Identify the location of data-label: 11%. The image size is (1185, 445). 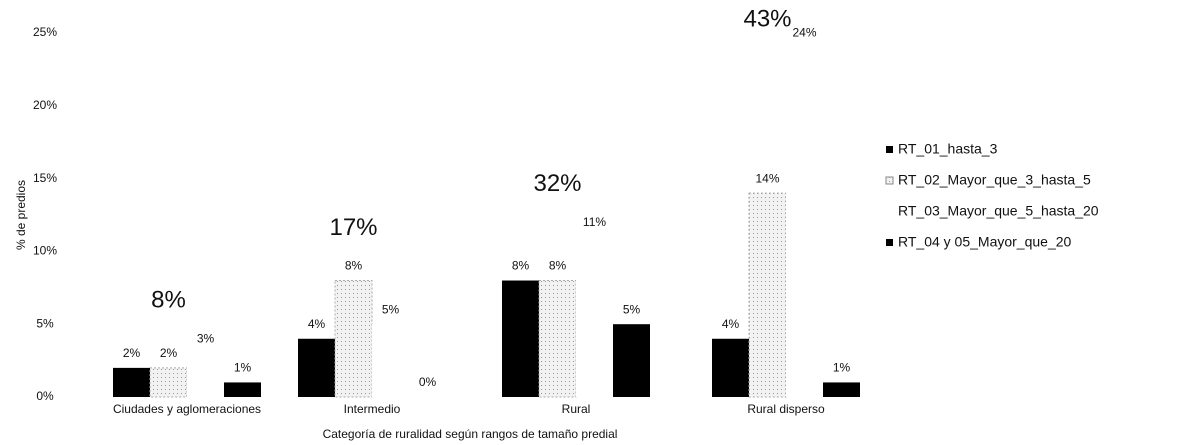
(594, 222).